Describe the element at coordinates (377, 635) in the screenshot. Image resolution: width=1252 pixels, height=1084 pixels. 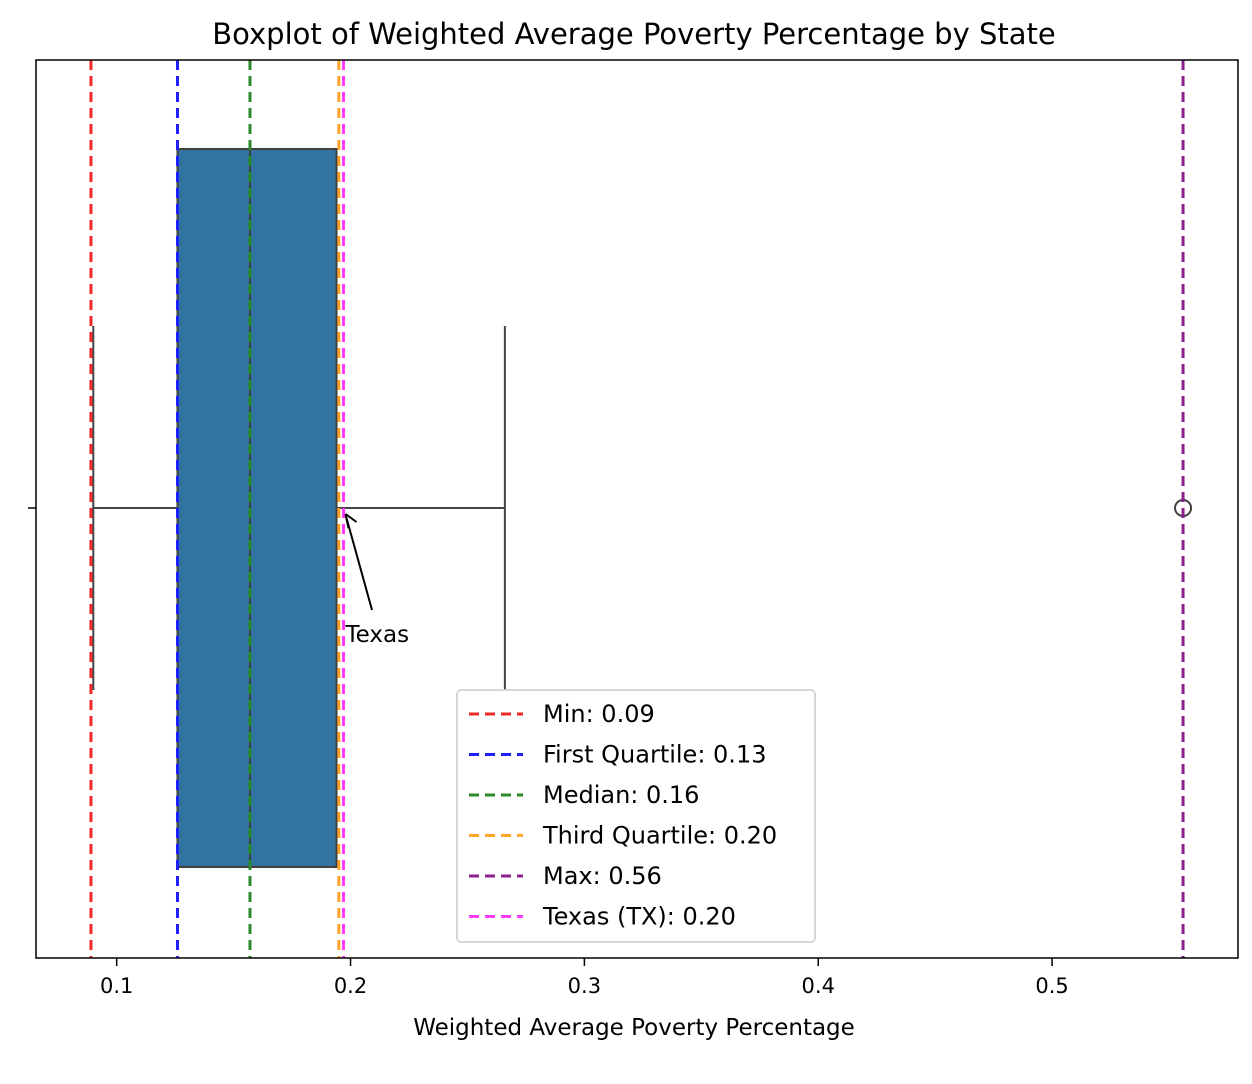
I see `annotation-label: Texas` at that location.